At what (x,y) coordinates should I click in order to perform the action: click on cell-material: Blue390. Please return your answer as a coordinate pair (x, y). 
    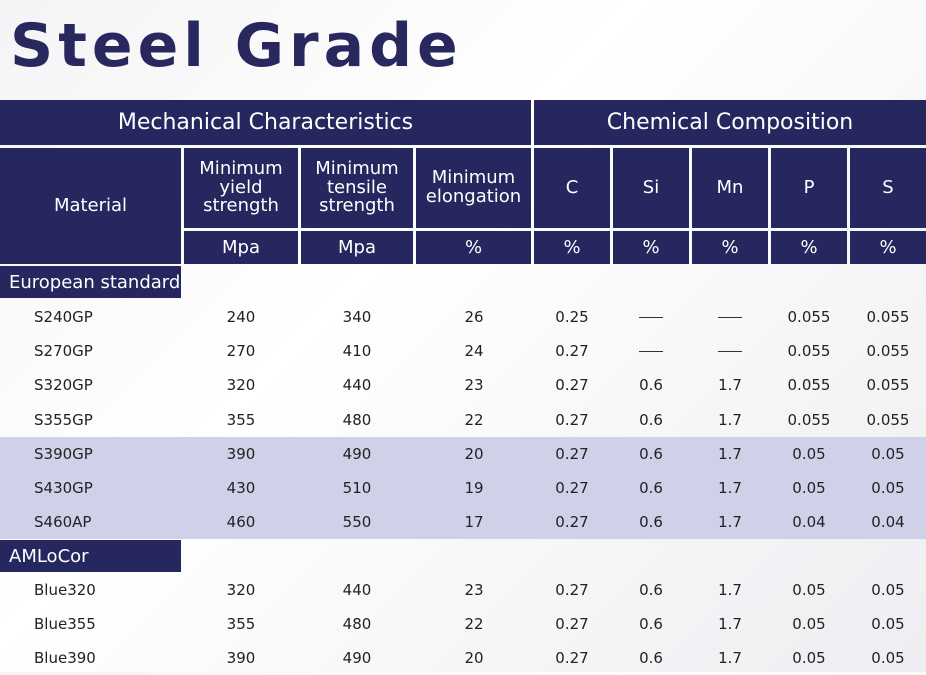
    Looking at the image, I should click on (65, 658).